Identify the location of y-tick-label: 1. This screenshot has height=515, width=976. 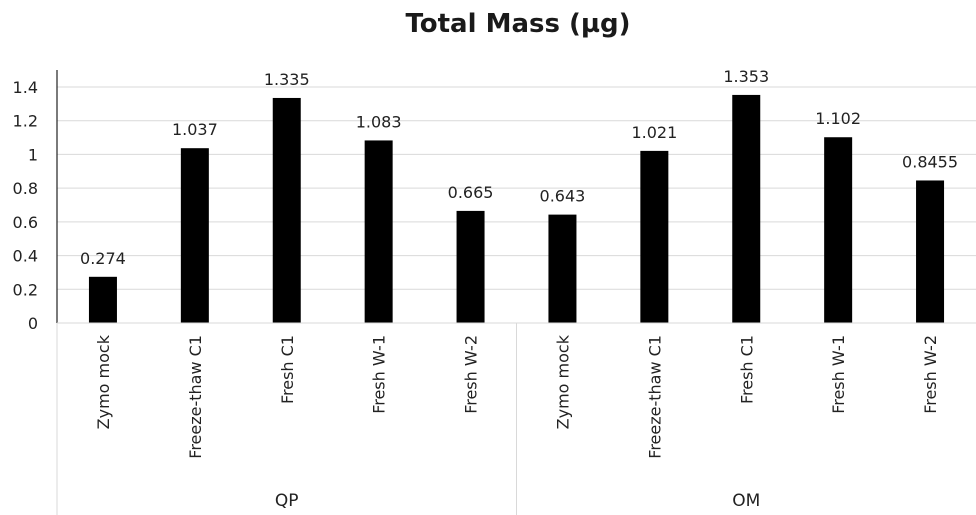
(33, 154).